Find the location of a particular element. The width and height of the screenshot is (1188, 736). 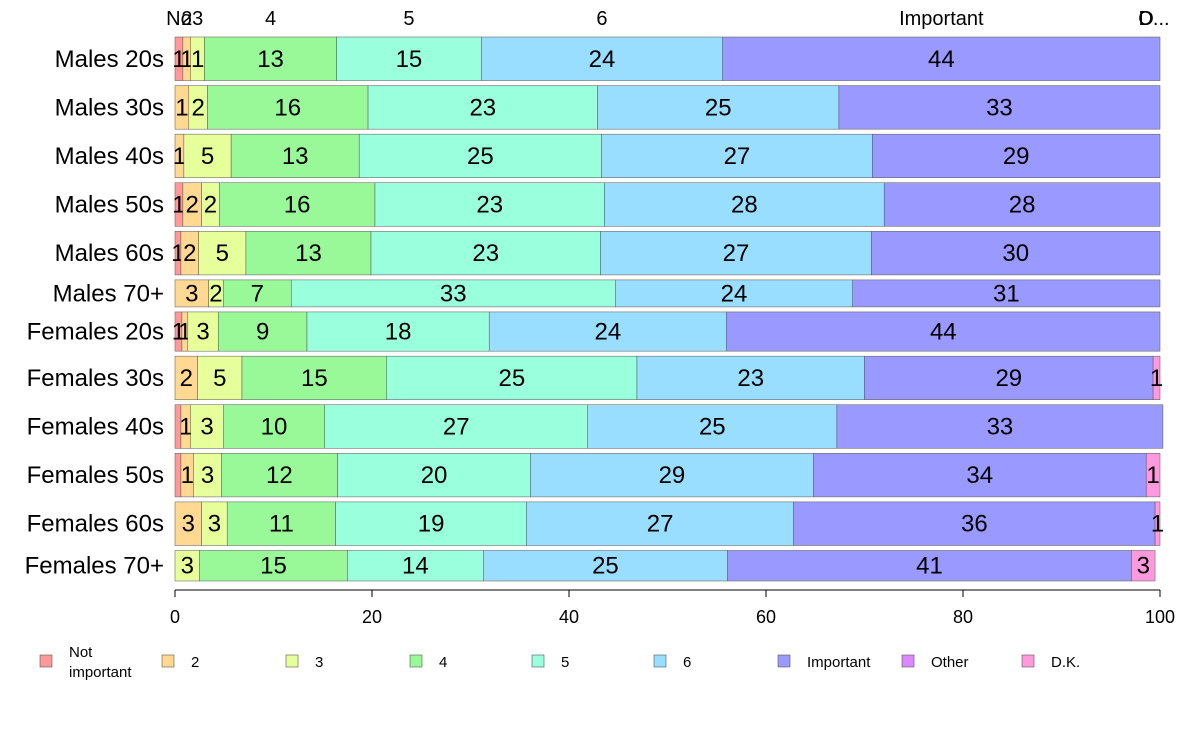

legend-label: Not important is located at coordinates (100, 662).